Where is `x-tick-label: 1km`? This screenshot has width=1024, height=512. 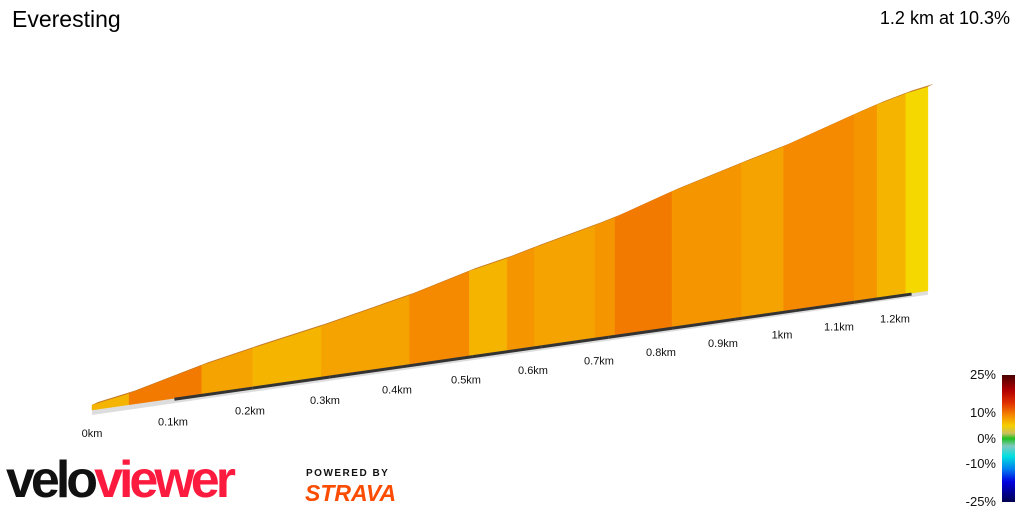 x-tick-label: 1km is located at coordinates (782, 336).